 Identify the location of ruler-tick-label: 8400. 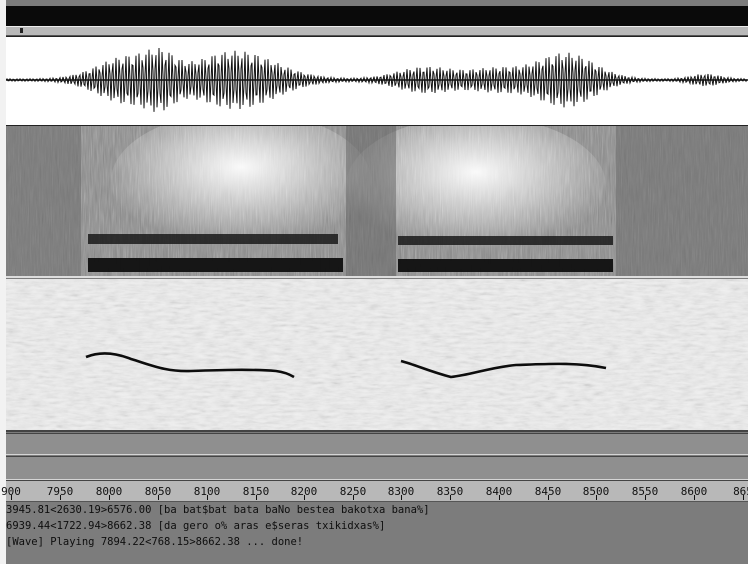
(499, 491).